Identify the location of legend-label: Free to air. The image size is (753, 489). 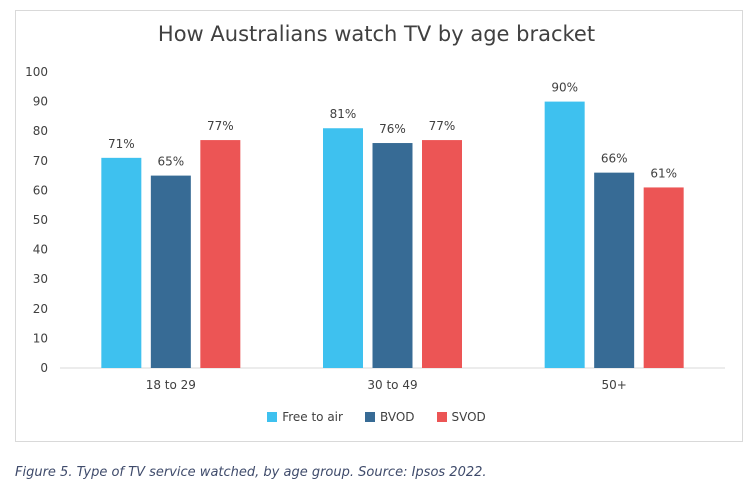
(312, 417).